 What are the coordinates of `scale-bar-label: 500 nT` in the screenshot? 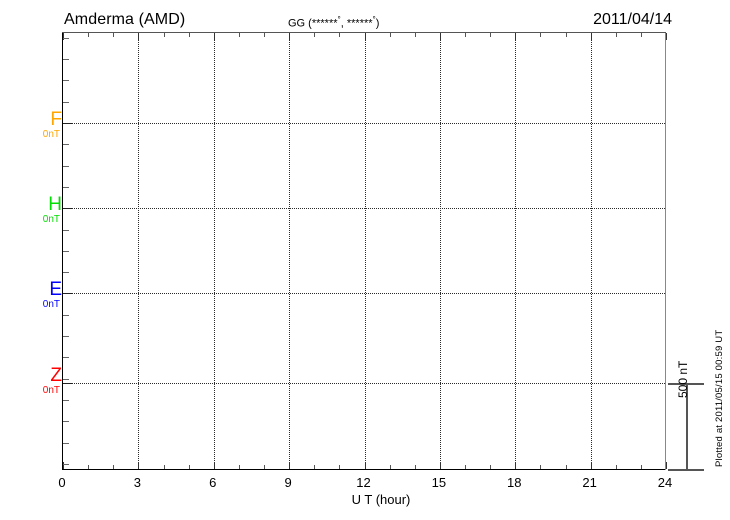 It's located at (683, 379).